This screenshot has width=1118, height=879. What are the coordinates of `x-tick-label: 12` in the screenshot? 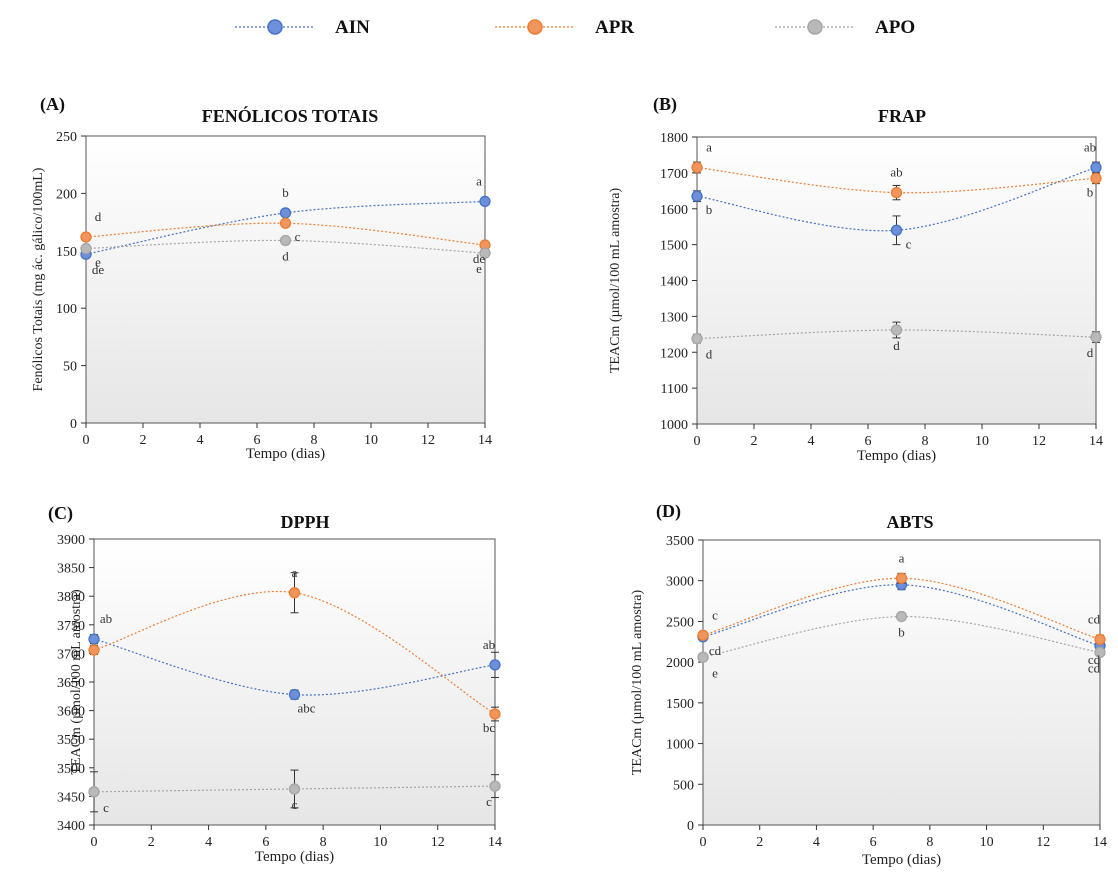 It's located at (428, 440).